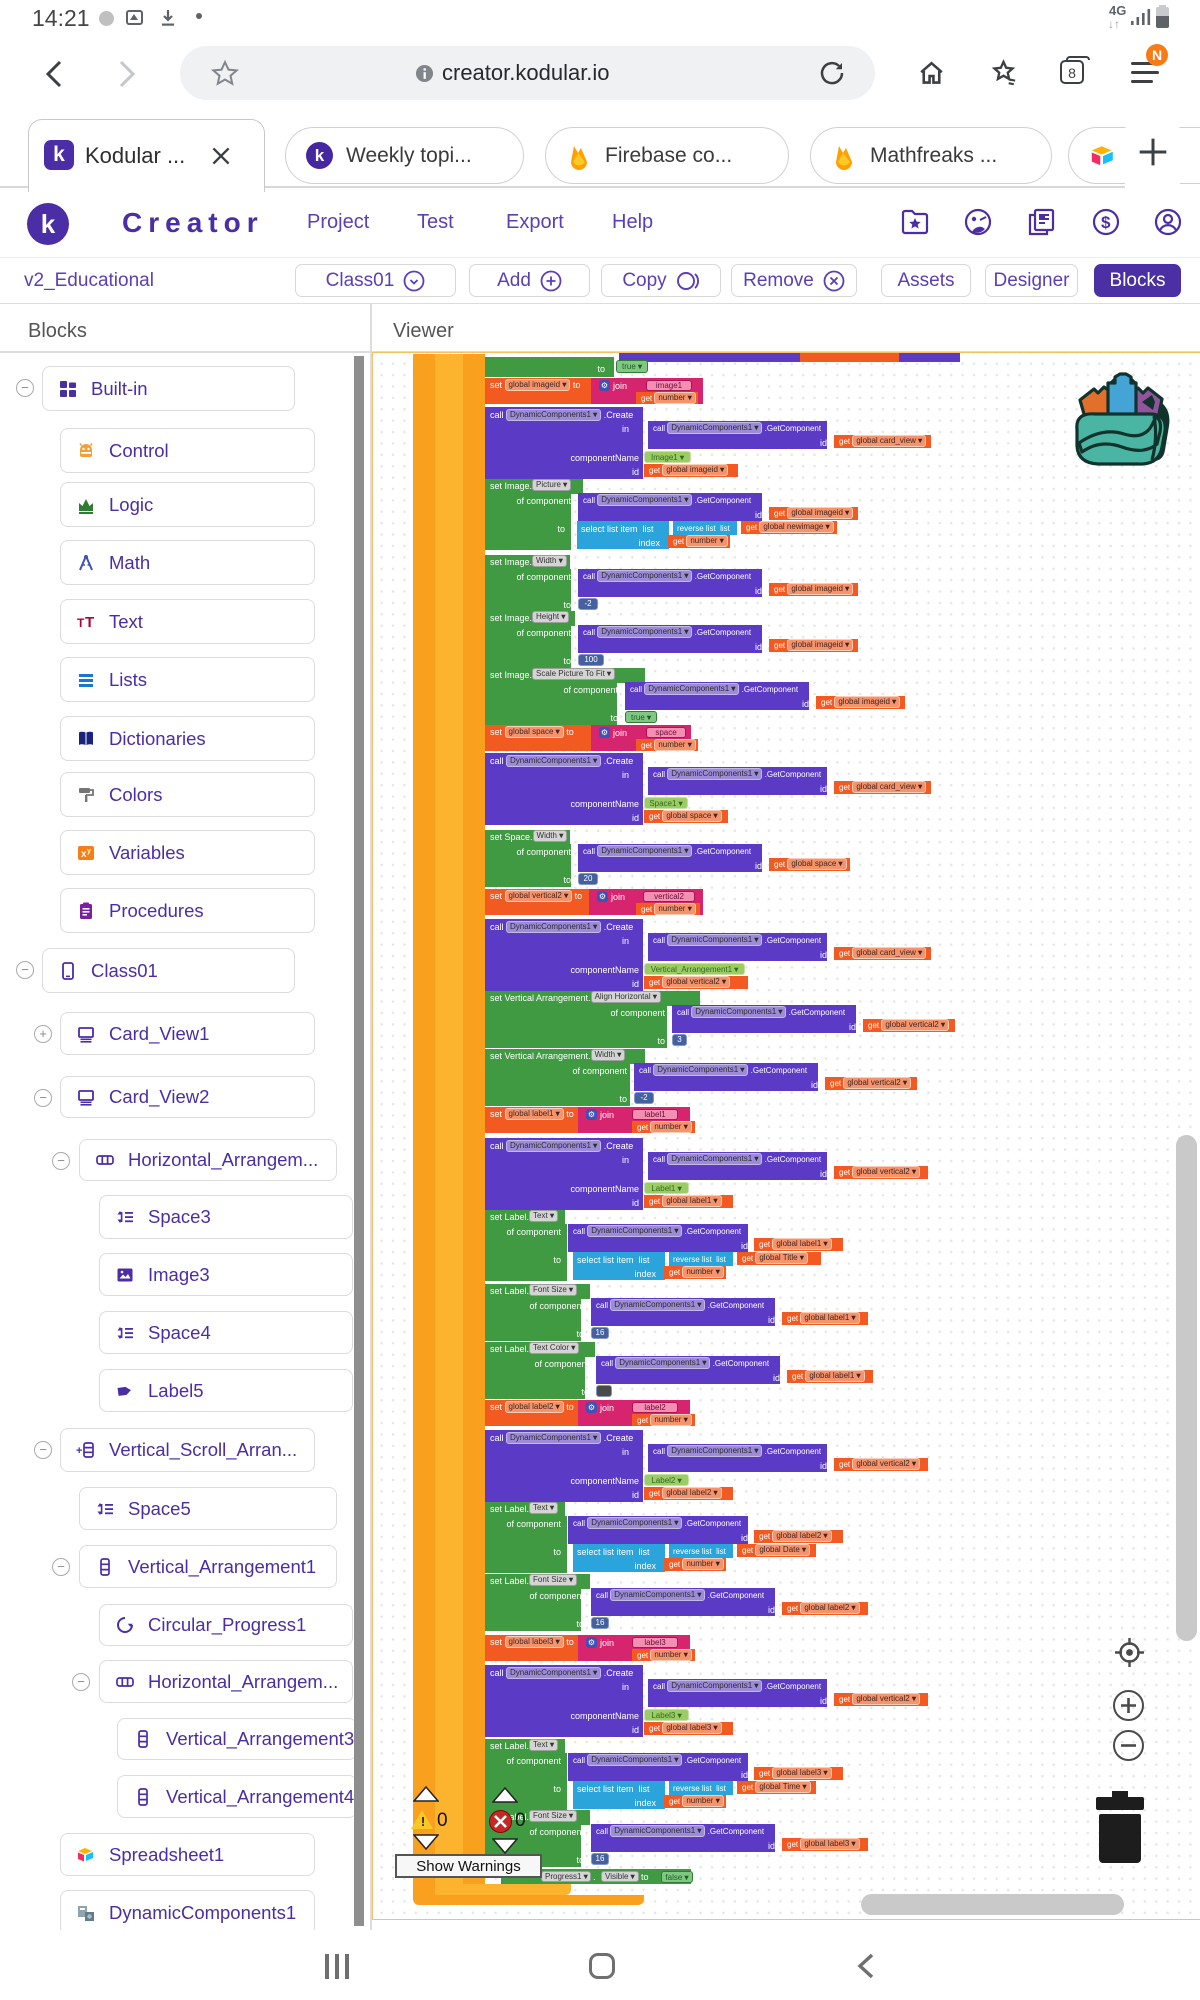  What do you see at coordinates (89, 851) in the screenshot?
I see `svg-text: y` at bounding box center [89, 851].